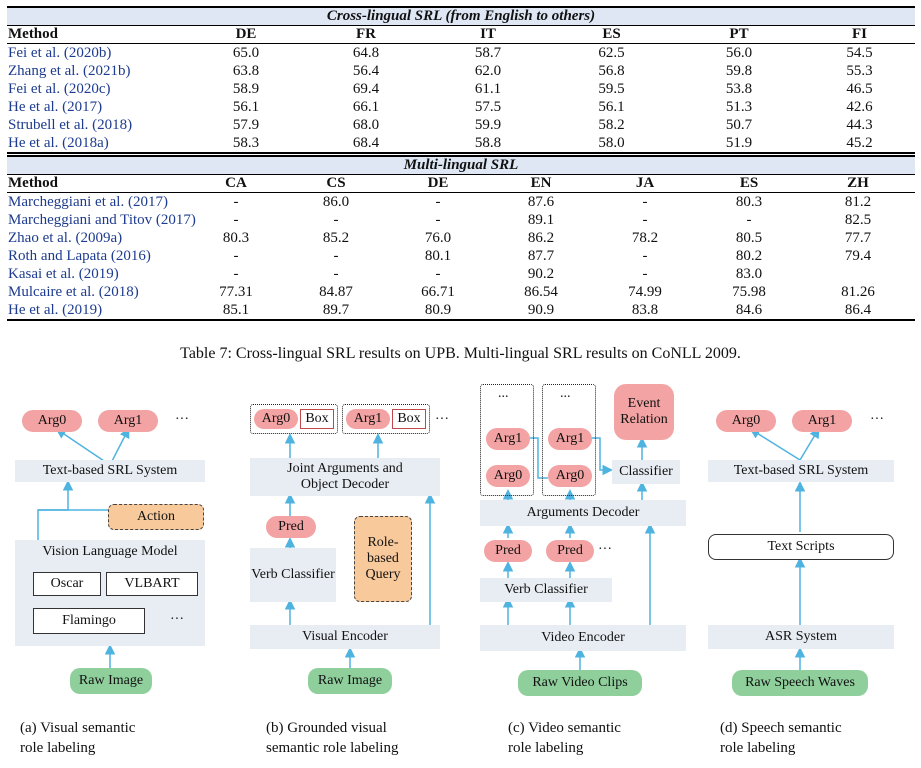  What do you see at coordinates (70, 125) in the screenshot?
I see `method-cell: Strubell et al. (2018)` at bounding box center [70, 125].